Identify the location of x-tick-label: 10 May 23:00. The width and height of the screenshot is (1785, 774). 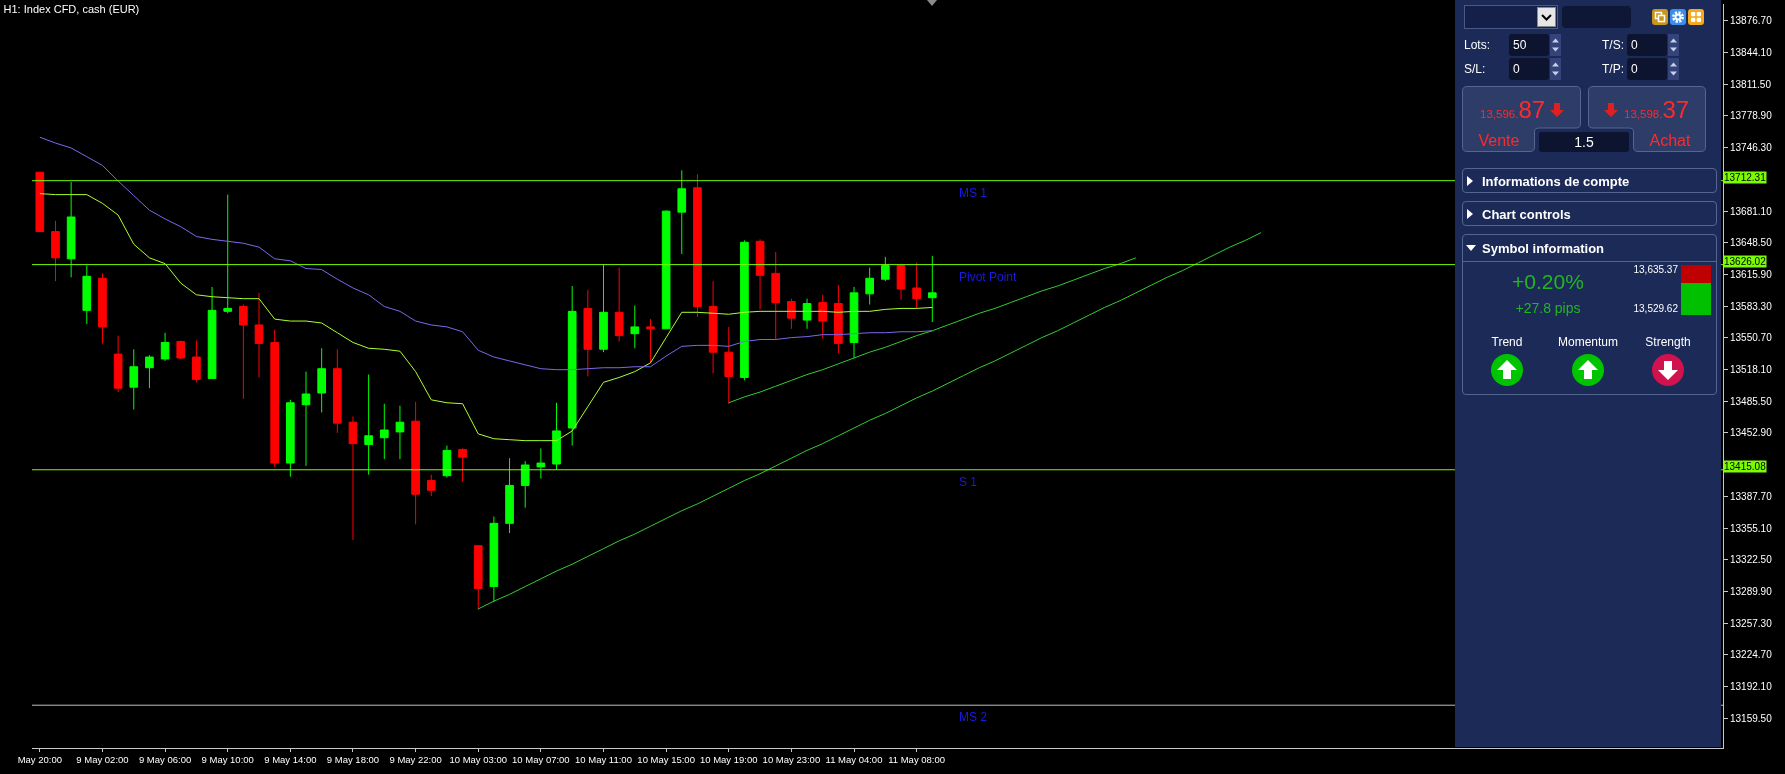
(791, 760).